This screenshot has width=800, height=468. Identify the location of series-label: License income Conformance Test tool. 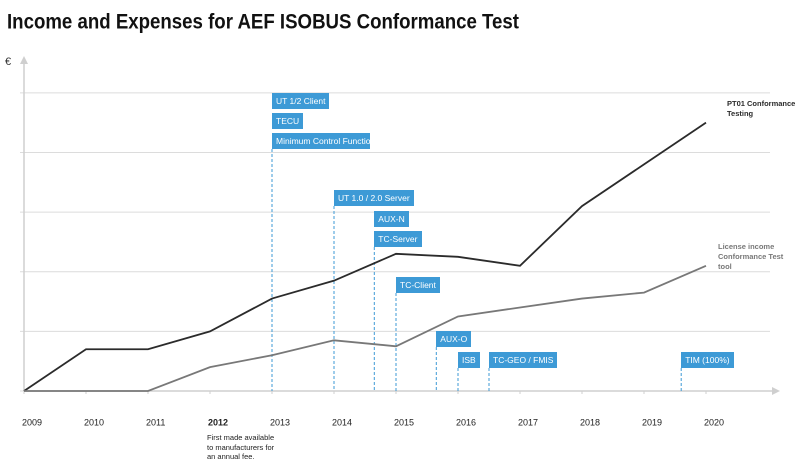
(751, 256).